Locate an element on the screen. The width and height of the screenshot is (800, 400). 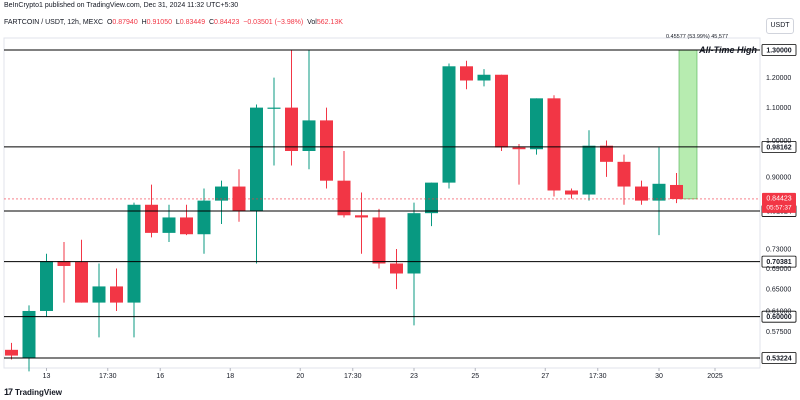
current-price-badge is located at coordinates (779, 202).